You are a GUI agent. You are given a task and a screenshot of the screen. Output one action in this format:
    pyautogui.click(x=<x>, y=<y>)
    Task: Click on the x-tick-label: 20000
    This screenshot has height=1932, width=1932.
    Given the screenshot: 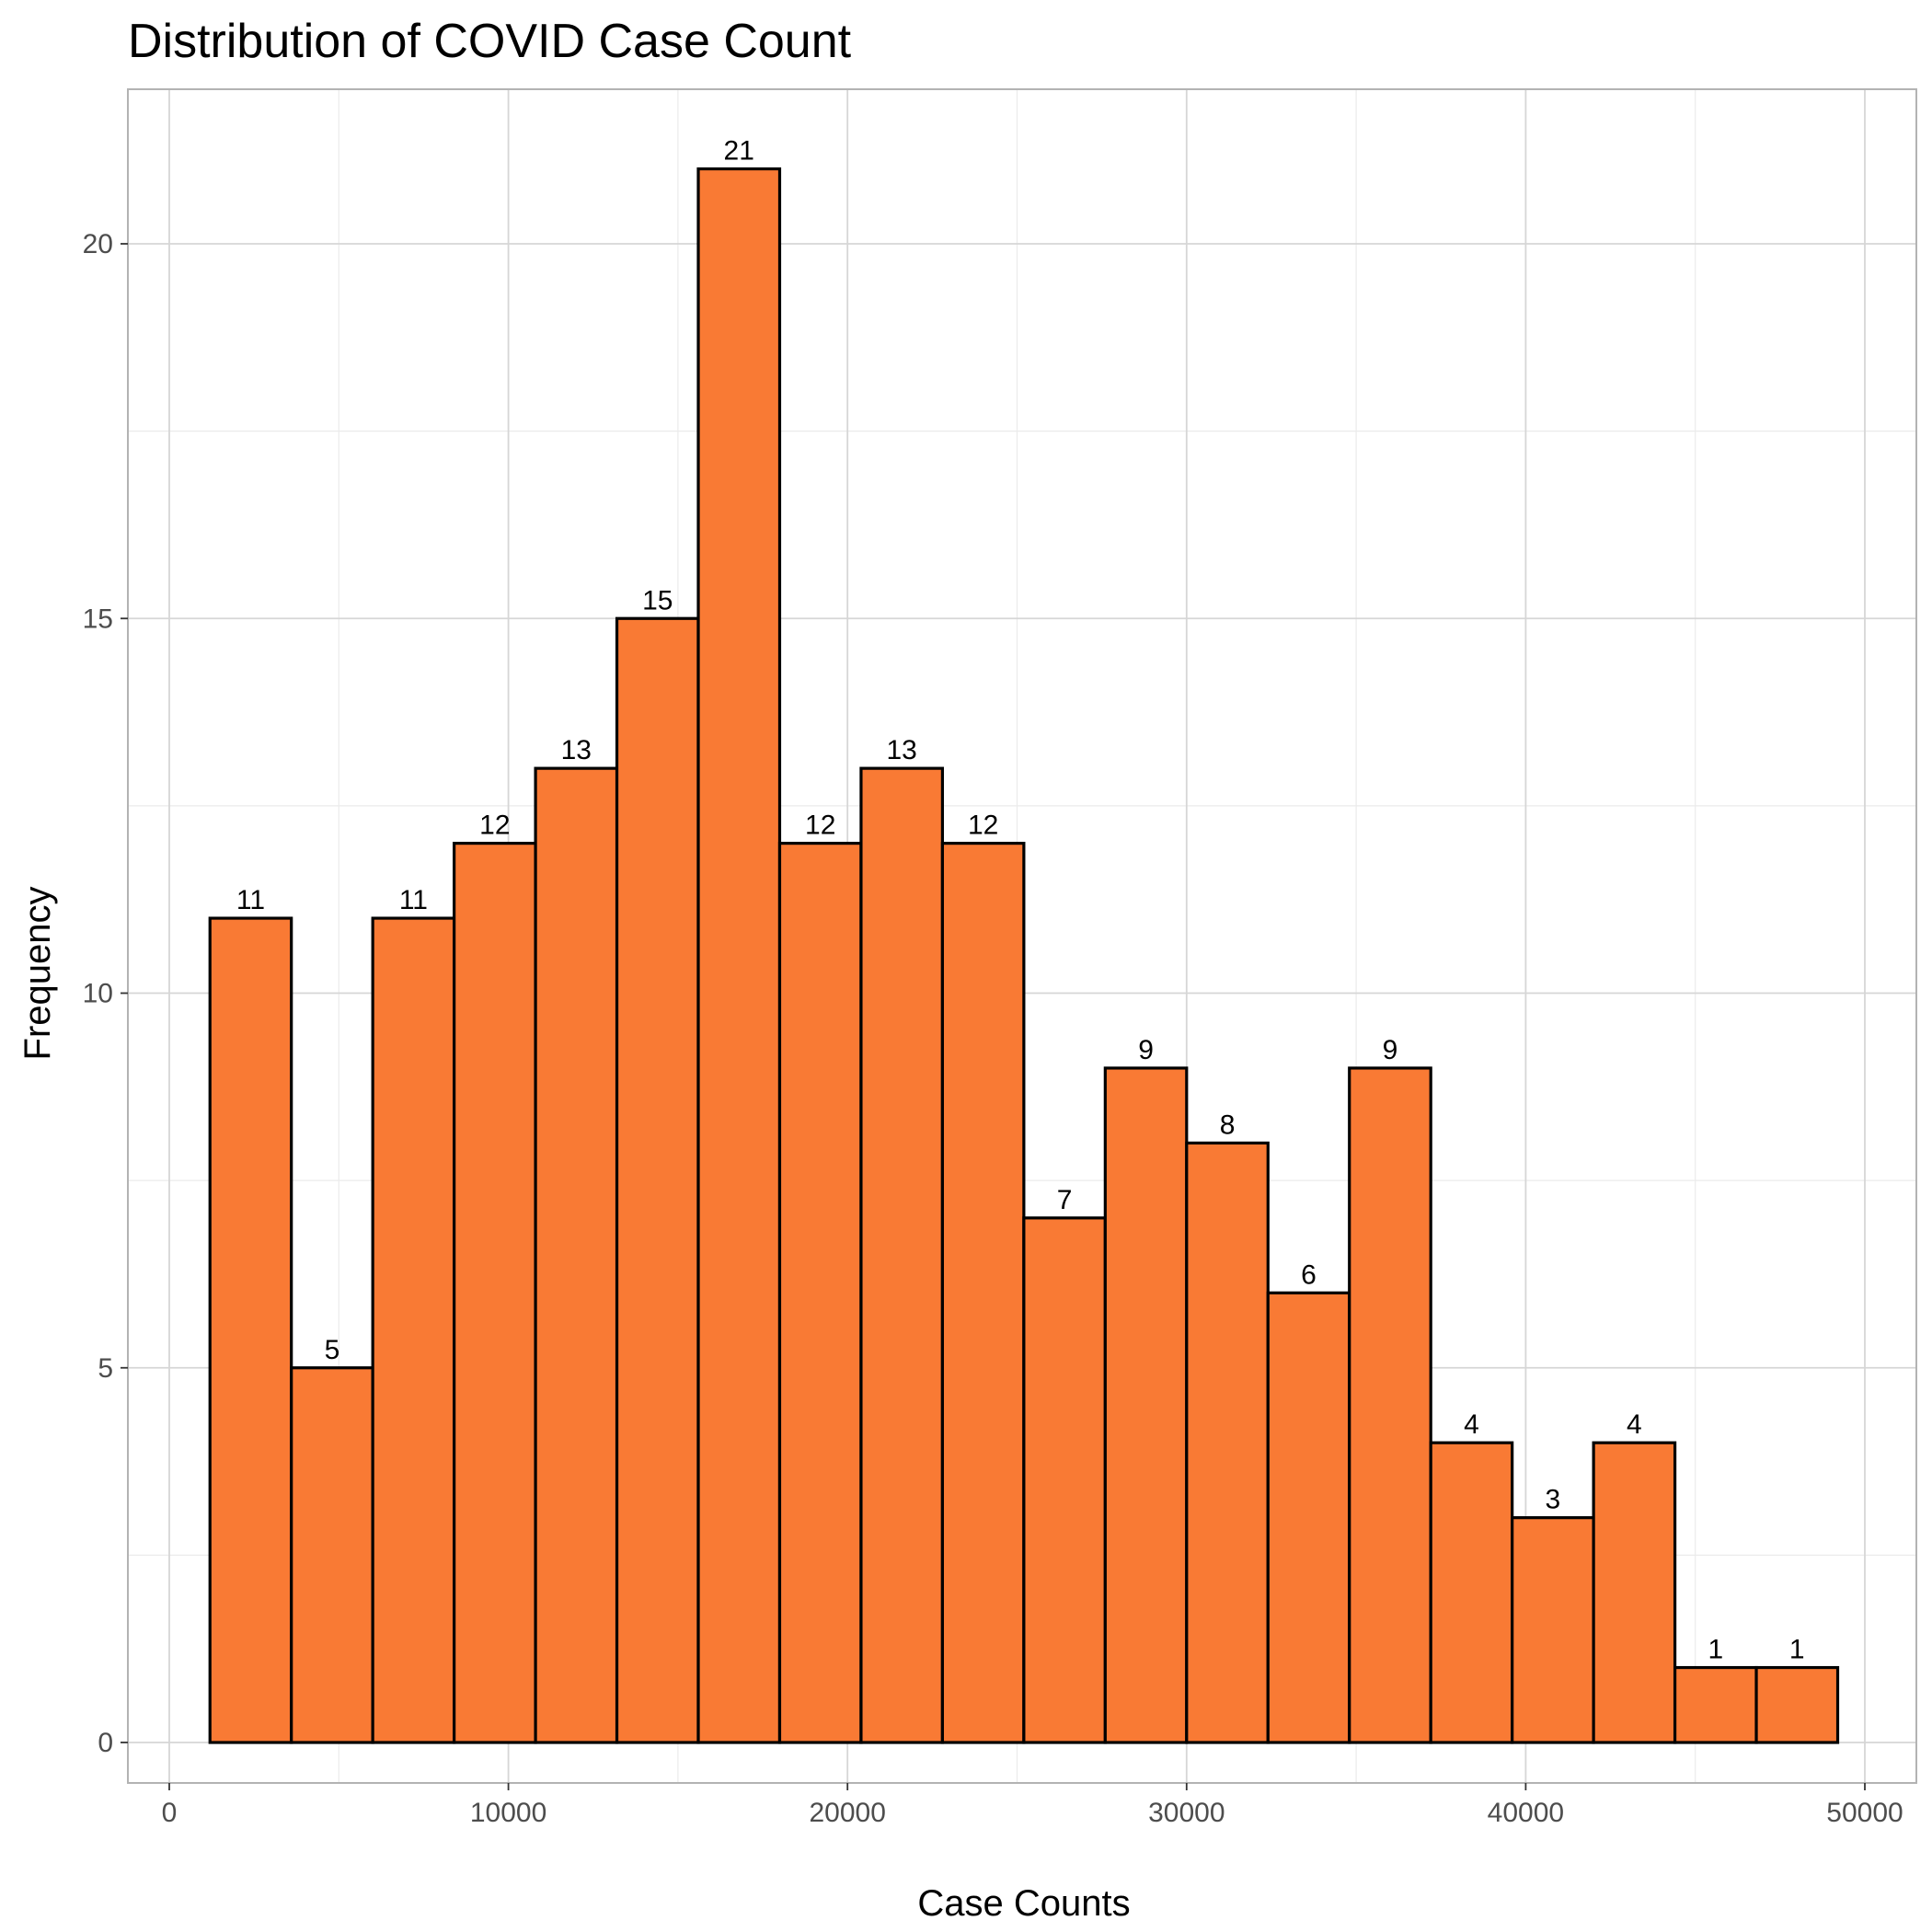 What is the action you would take?
    pyautogui.click(x=847, y=1813)
    